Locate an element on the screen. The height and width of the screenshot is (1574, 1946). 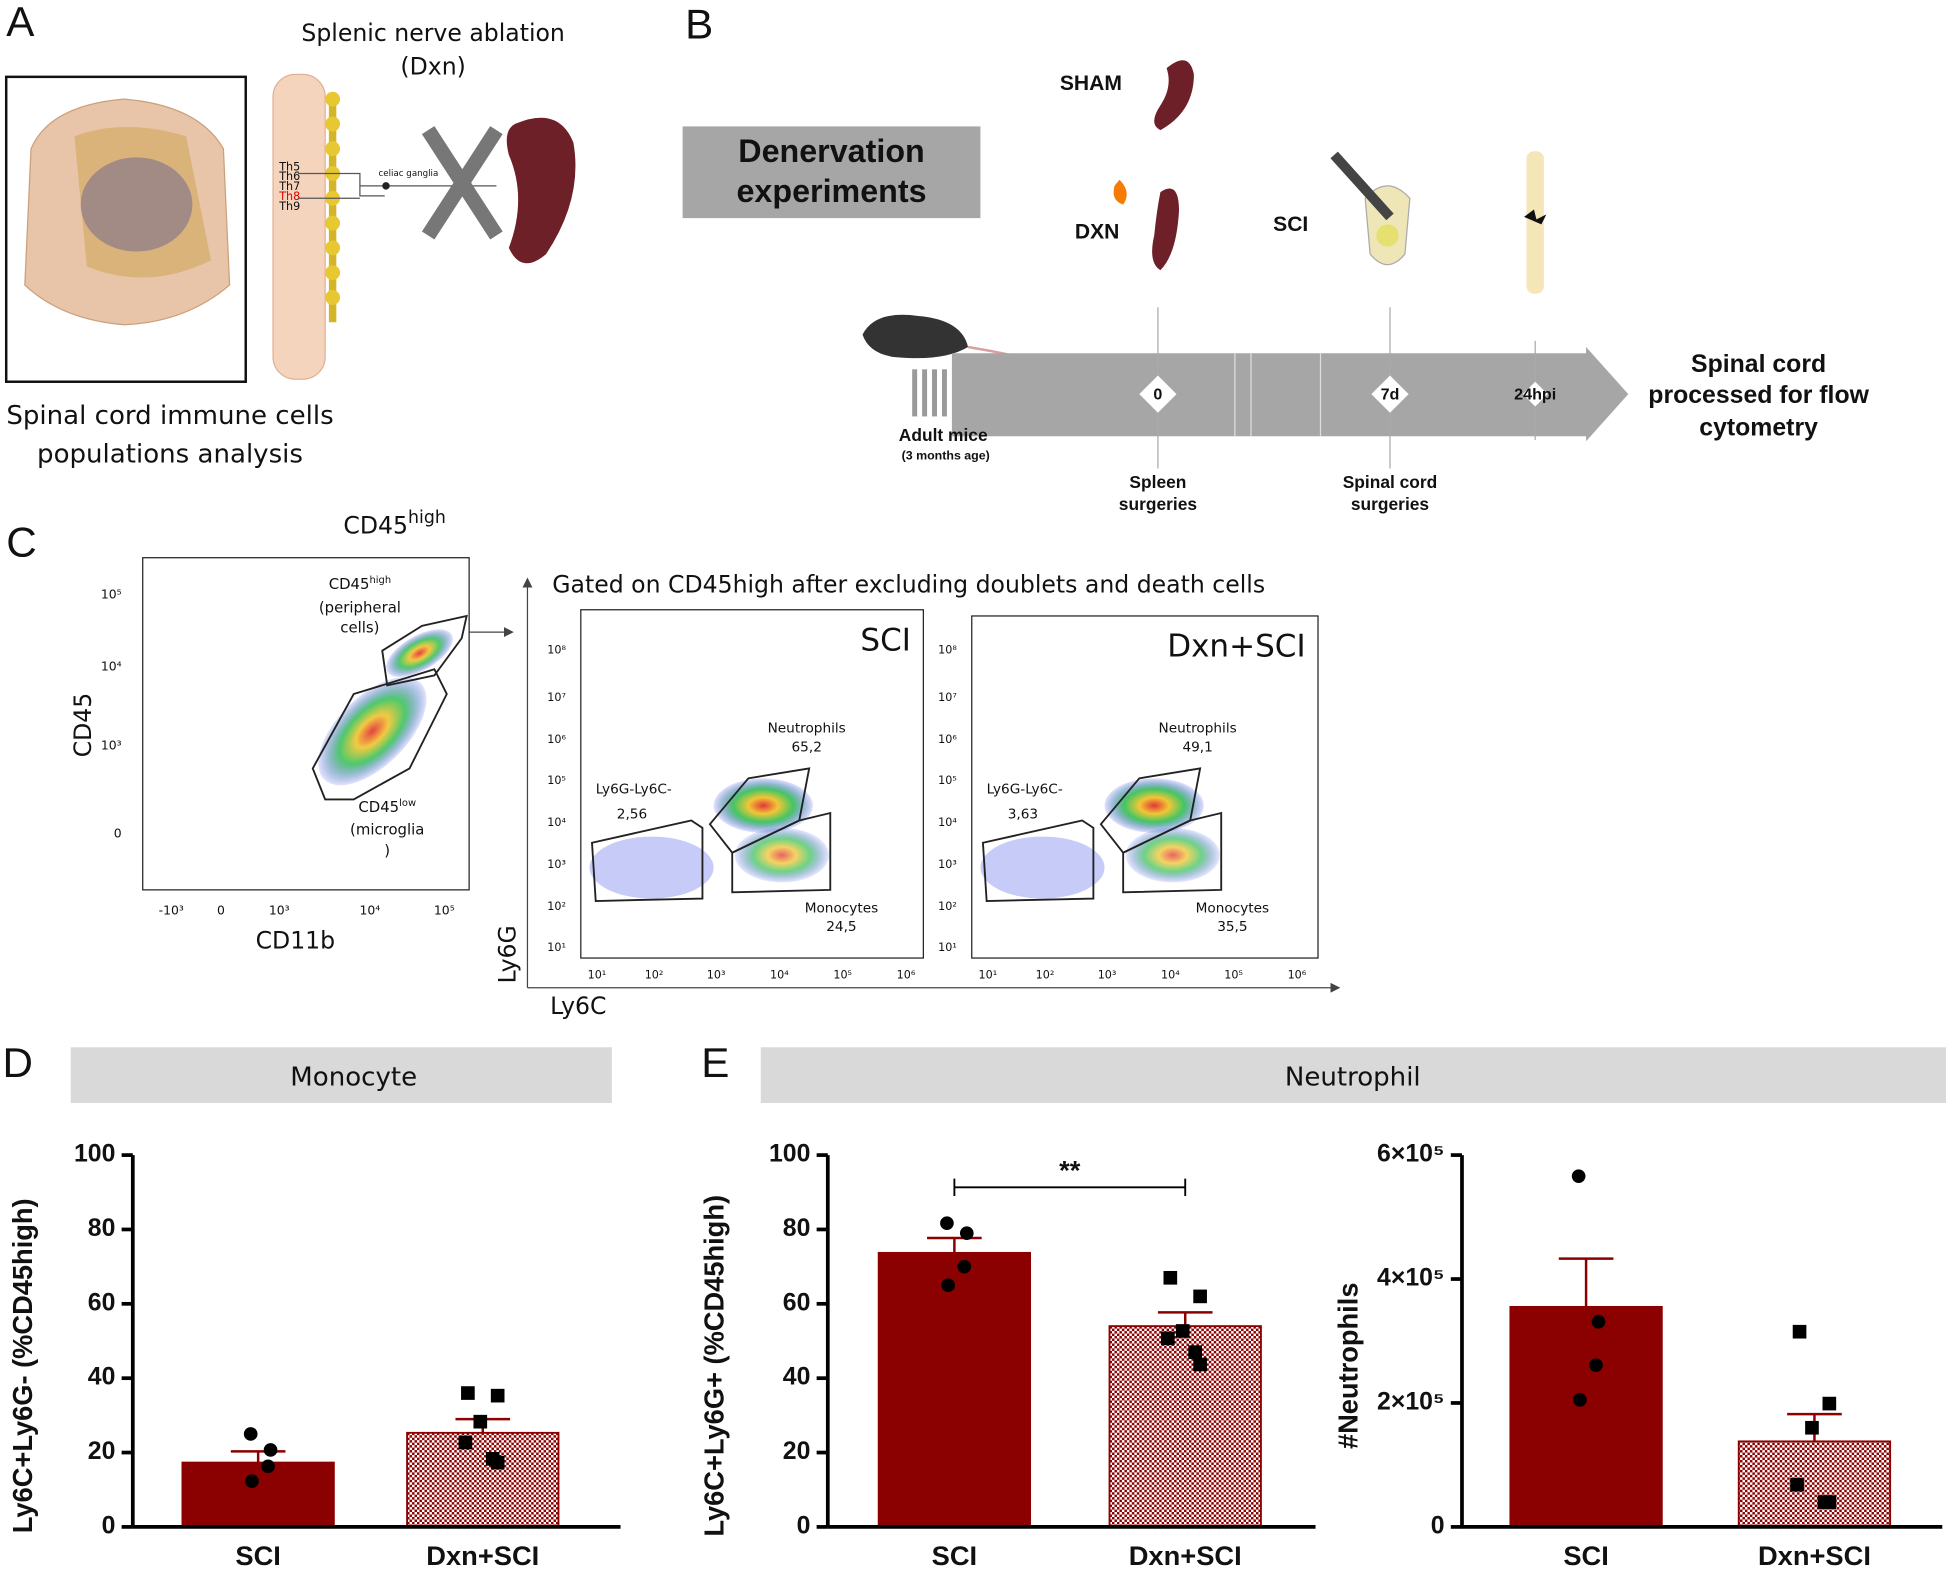
level: Th6 is located at coordinates (289, 176).